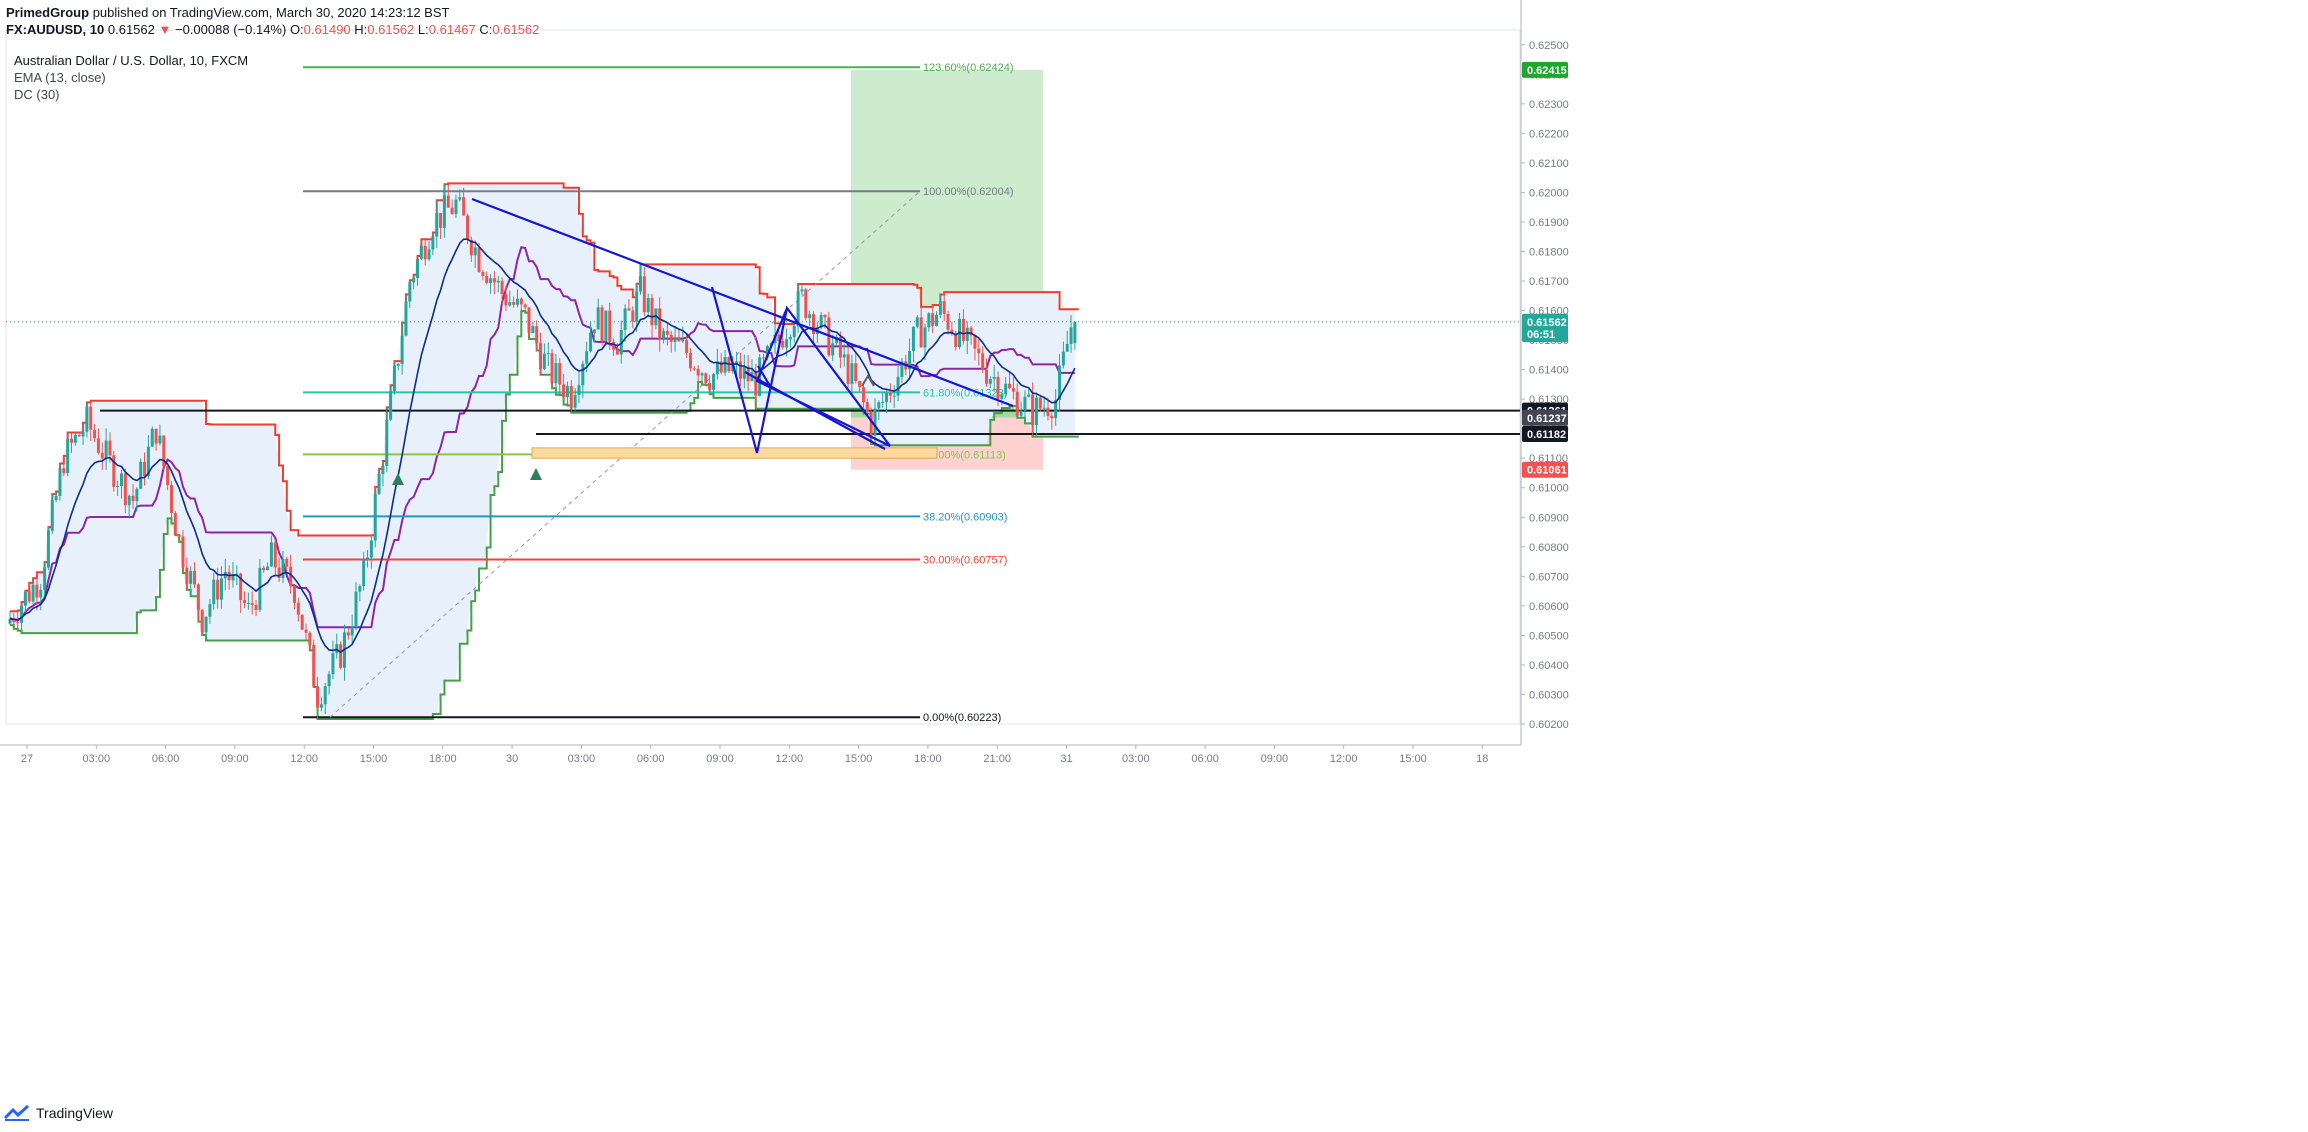  Describe the element at coordinates (60, 77) in the screenshot. I see `ema-legend: EMA (13, close)` at that location.